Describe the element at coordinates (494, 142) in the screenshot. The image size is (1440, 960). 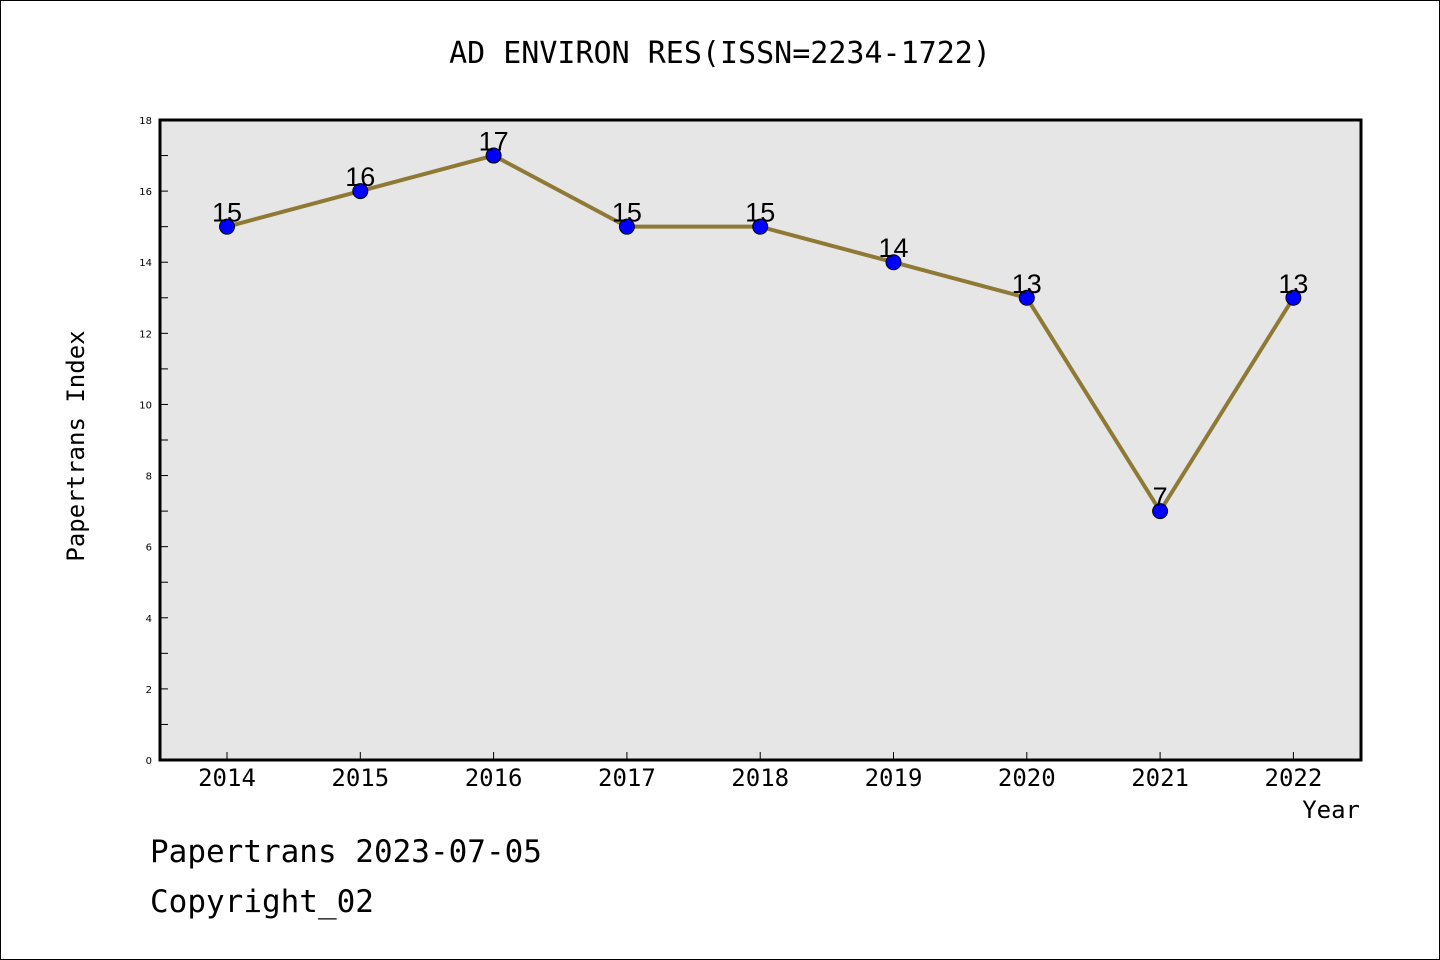
I see `data-label: 17` at that location.